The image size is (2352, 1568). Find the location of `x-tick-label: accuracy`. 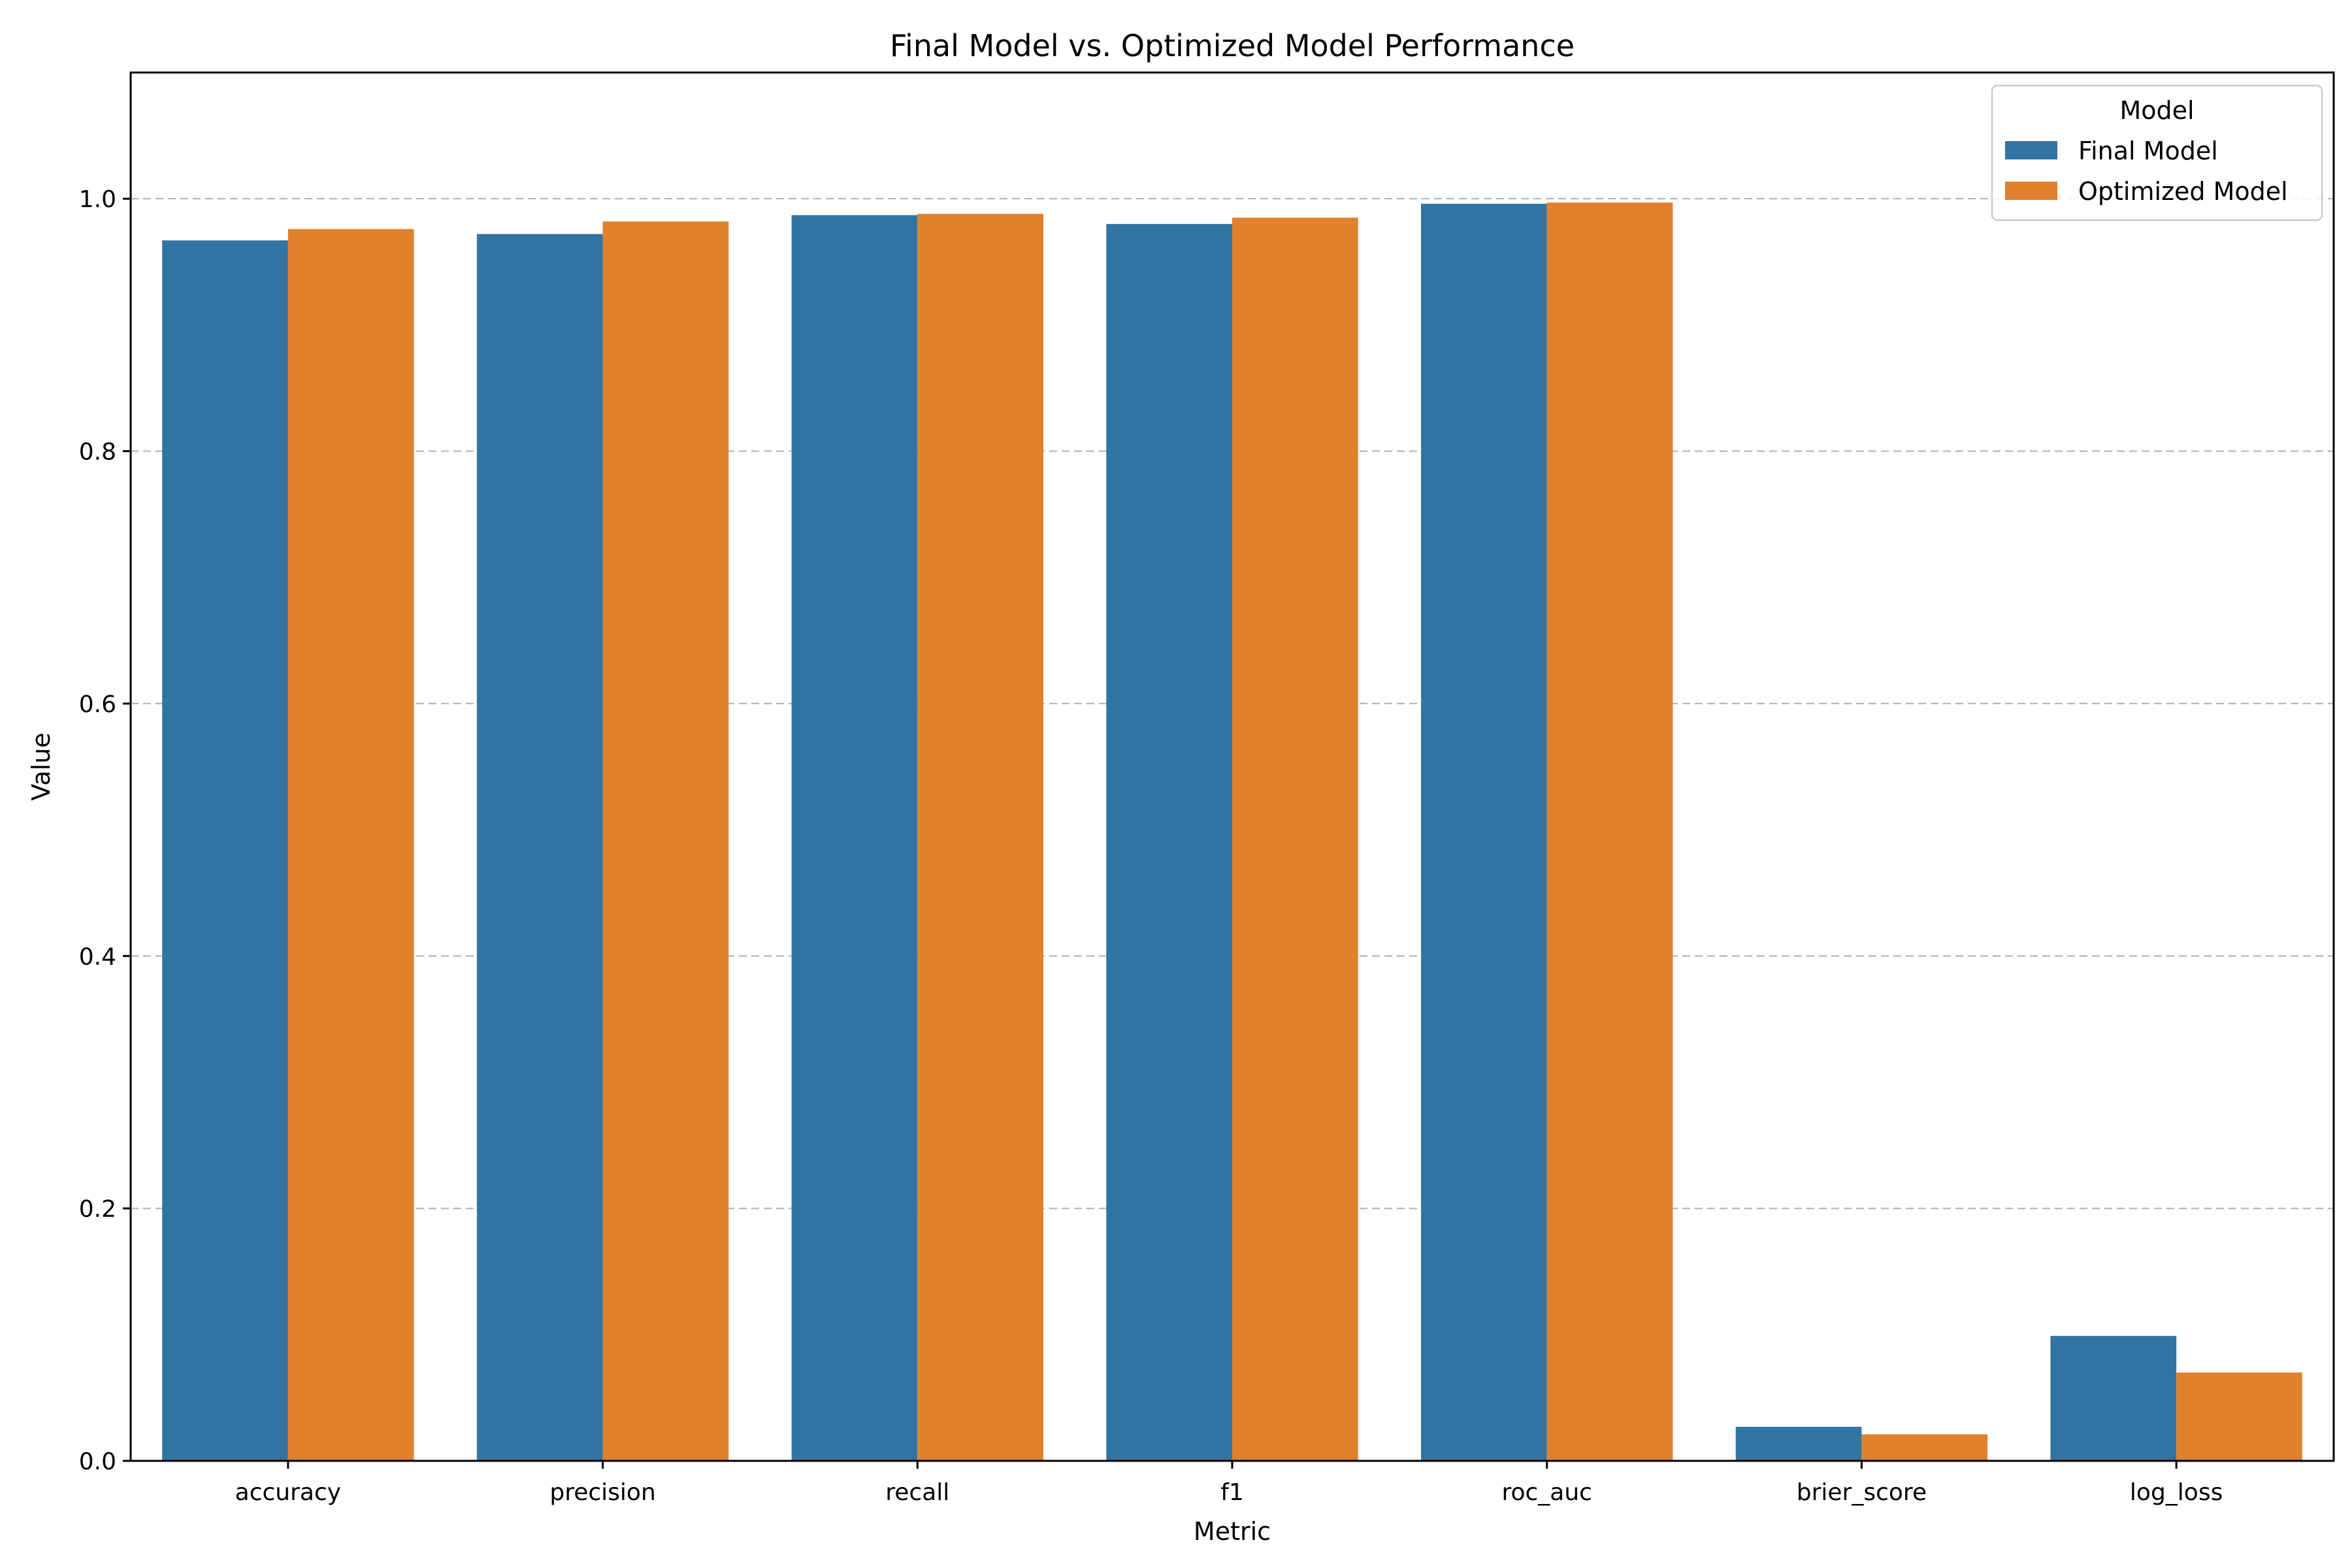

x-tick-label: accuracy is located at coordinates (288, 1492).